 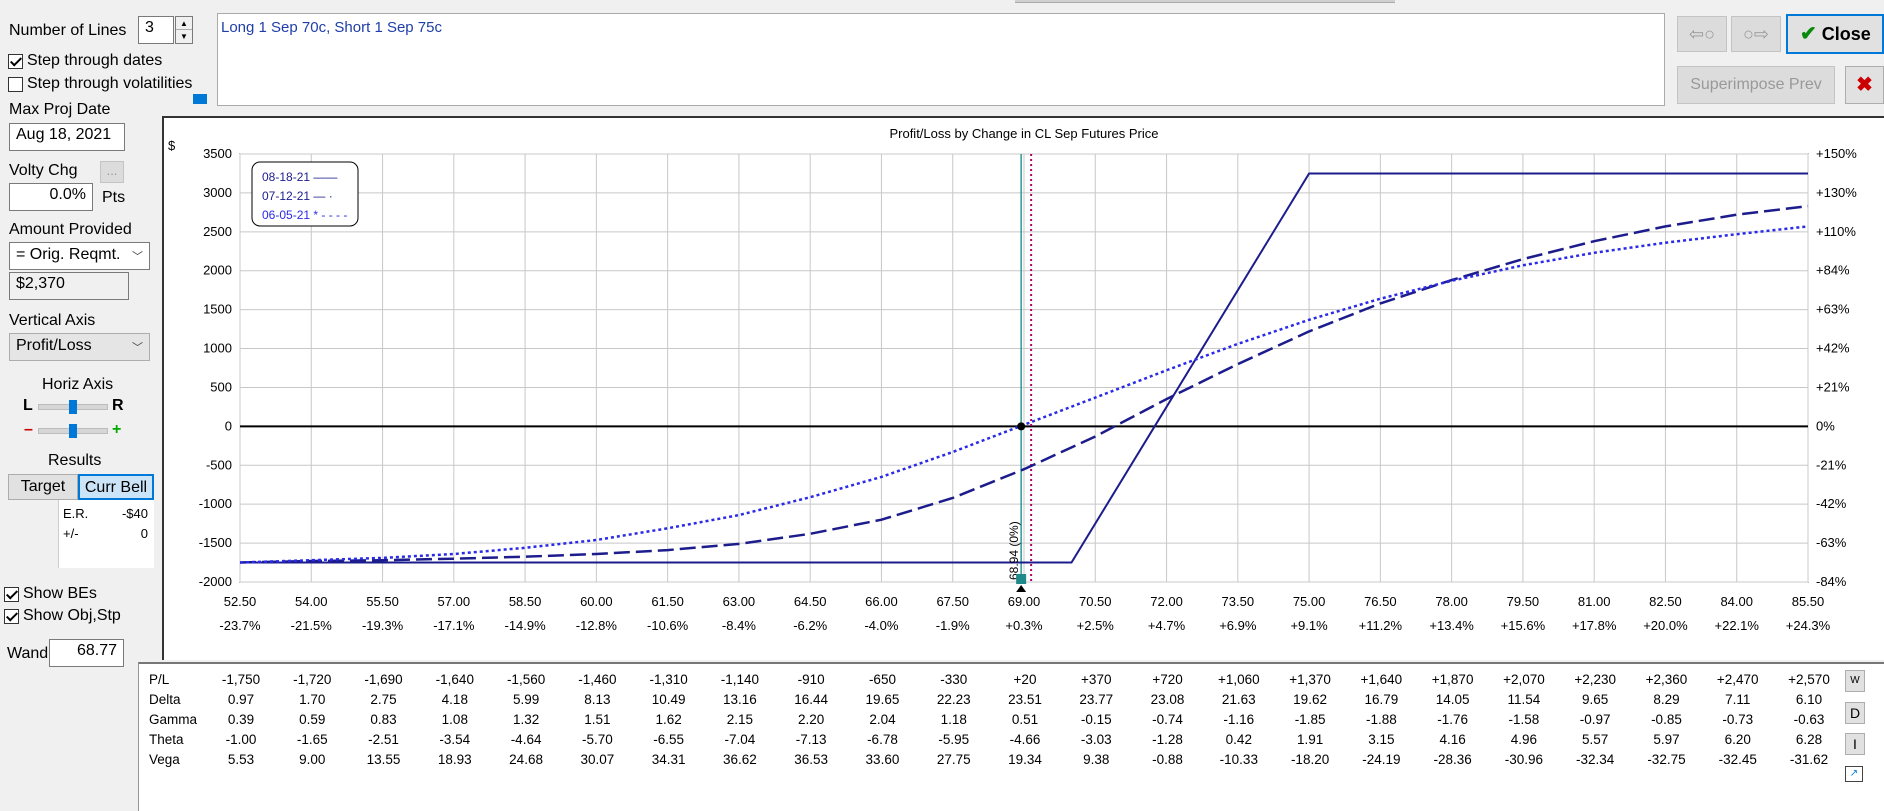 What do you see at coordinates (215, 581) in the screenshot?
I see `y-tick-label: -2000` at bounding box center [215, 581].